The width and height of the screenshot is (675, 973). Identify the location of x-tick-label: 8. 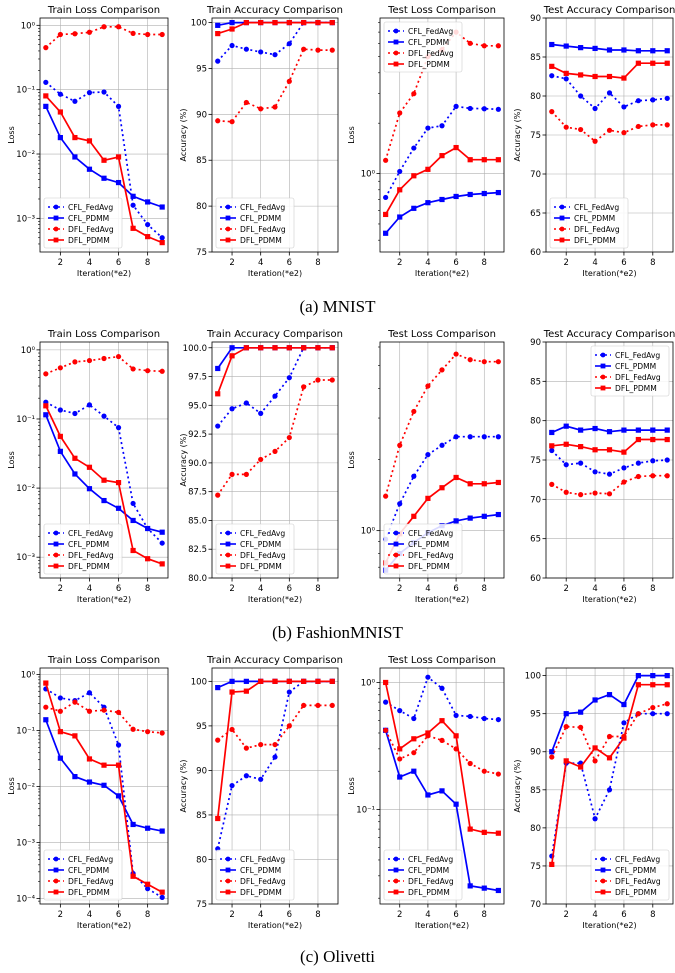
(317, 915).